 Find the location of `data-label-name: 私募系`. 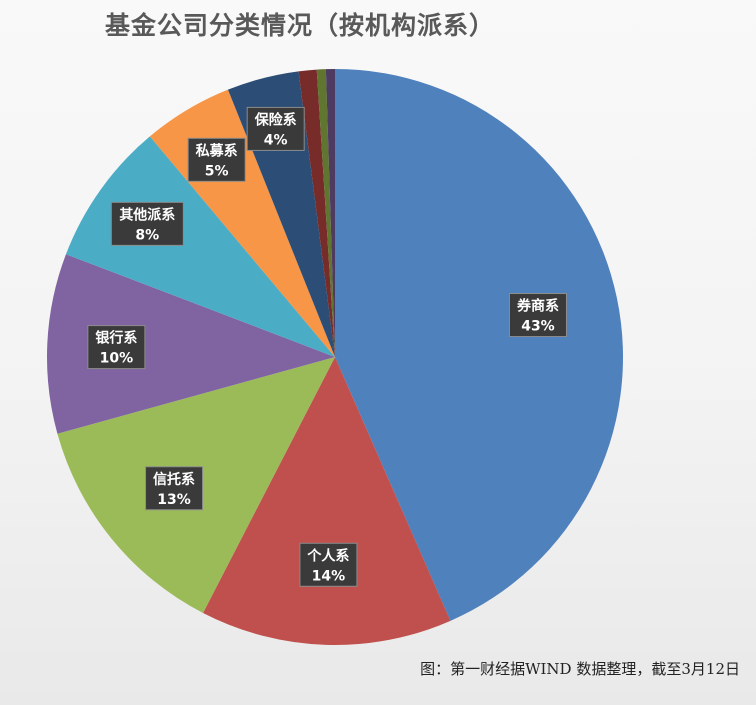

data-label-name: 私募系 is located at coordinates (217, 150).